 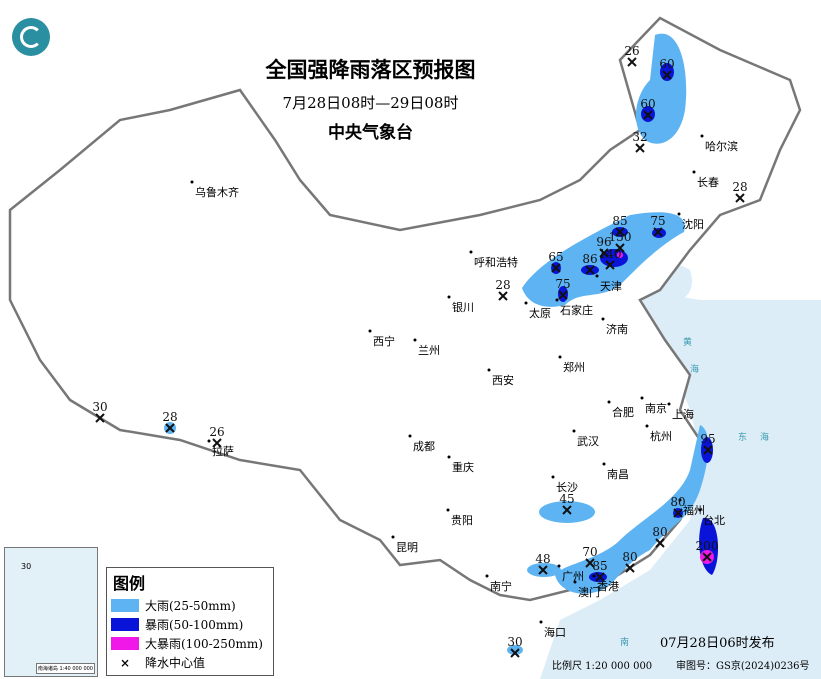 What do you see at coordinates (26, 566) in the screenshot?
I see `inset-marker-value: 30` at bounding box center [26, 566].